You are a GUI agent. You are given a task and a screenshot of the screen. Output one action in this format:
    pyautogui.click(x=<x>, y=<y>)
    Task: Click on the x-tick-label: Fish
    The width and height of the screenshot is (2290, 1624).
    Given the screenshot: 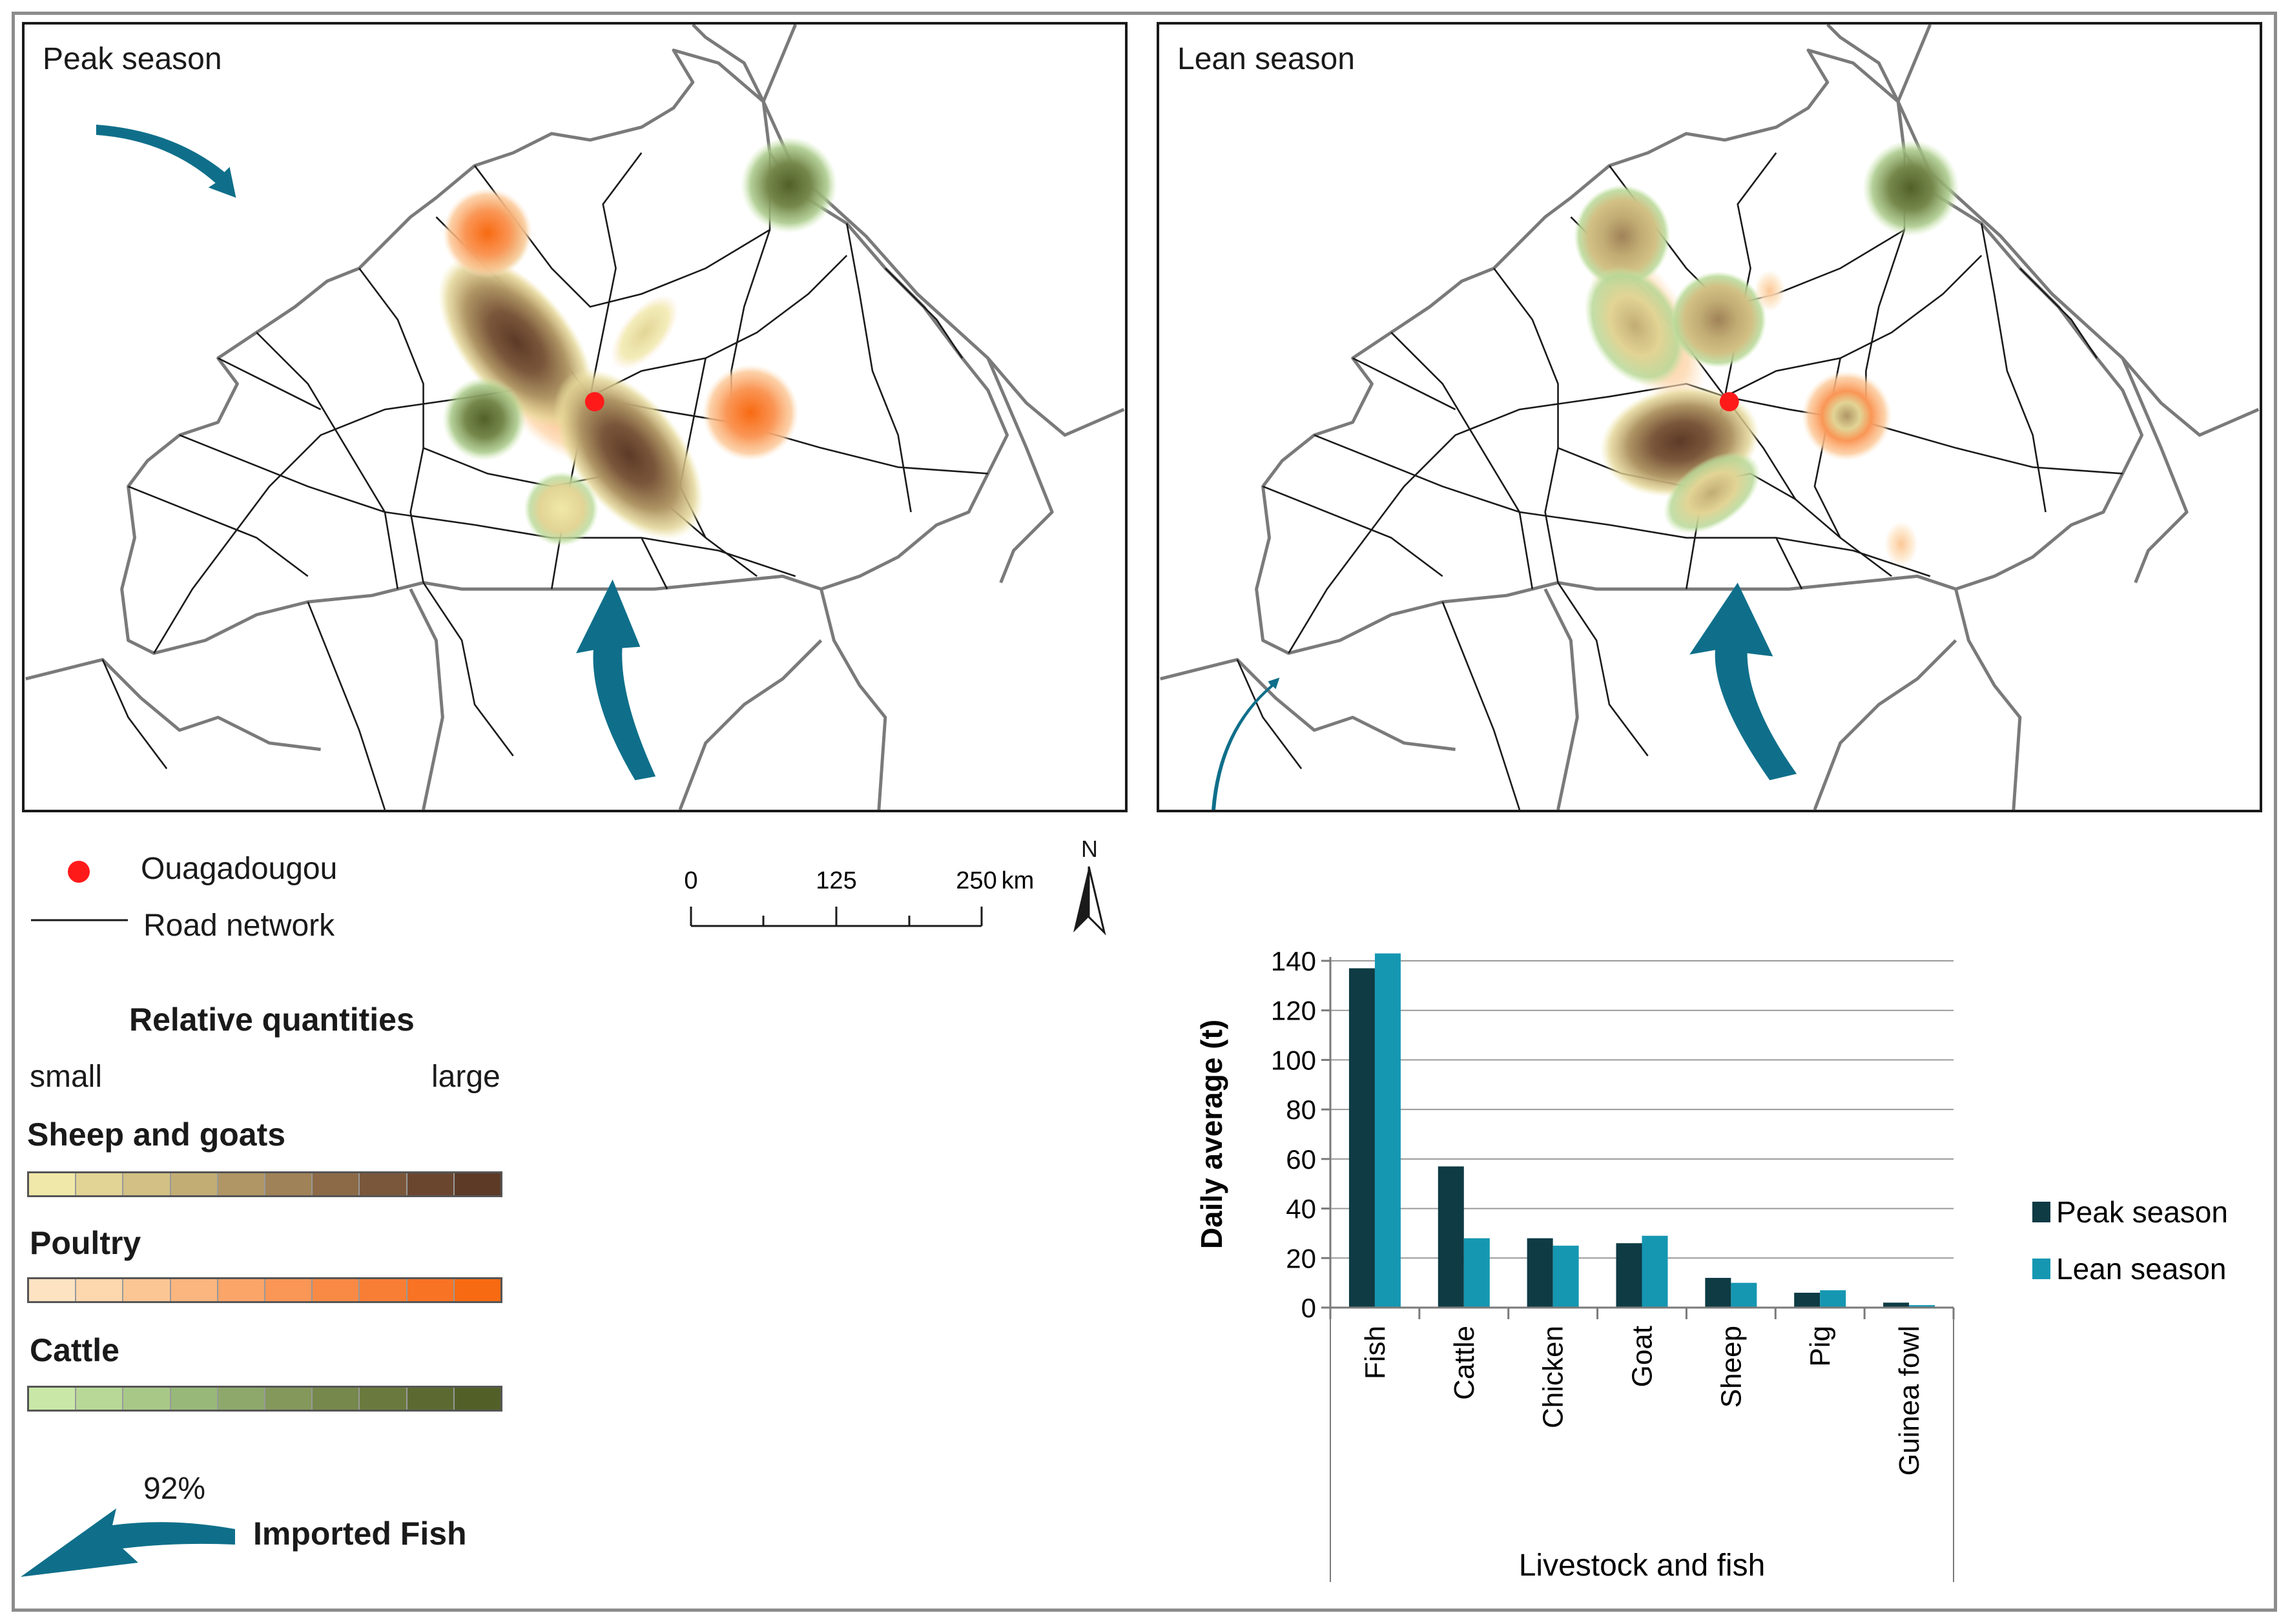 What is the action you would take?
    pyautogui.click(x=1375, y=1352)
    